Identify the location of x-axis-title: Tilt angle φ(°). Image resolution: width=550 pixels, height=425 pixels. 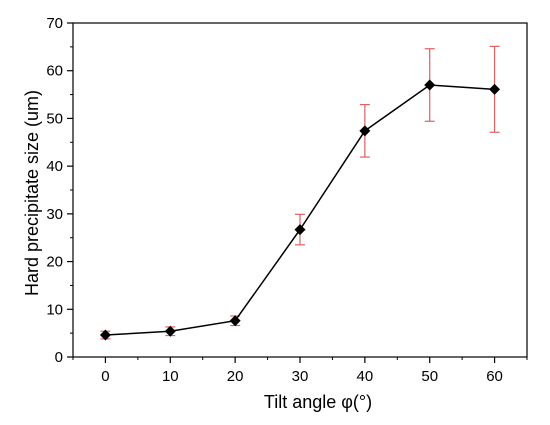
(318, 402).